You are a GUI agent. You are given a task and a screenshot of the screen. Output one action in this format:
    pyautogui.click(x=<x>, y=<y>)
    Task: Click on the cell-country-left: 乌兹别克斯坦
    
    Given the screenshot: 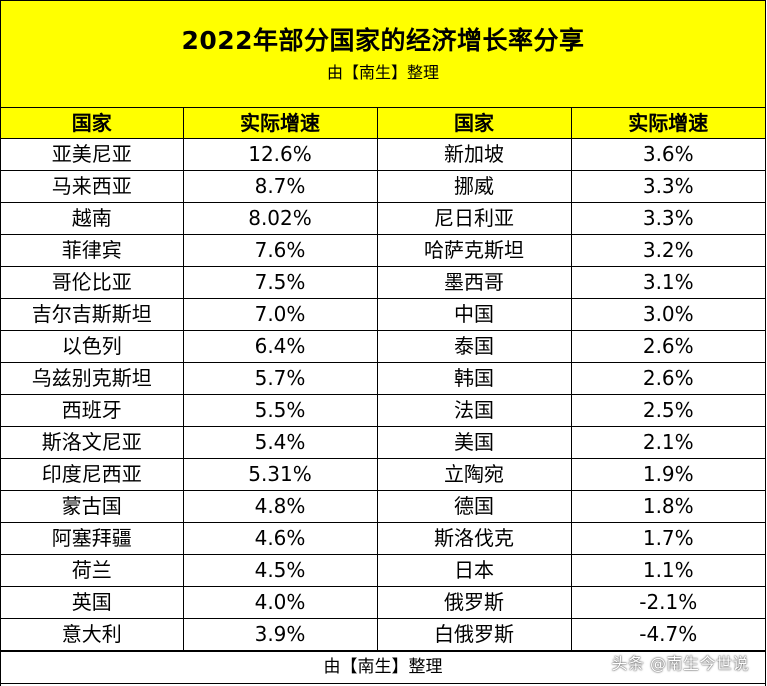 What is the action you would take?
    pyautogui.click(x=92, y=378)
    